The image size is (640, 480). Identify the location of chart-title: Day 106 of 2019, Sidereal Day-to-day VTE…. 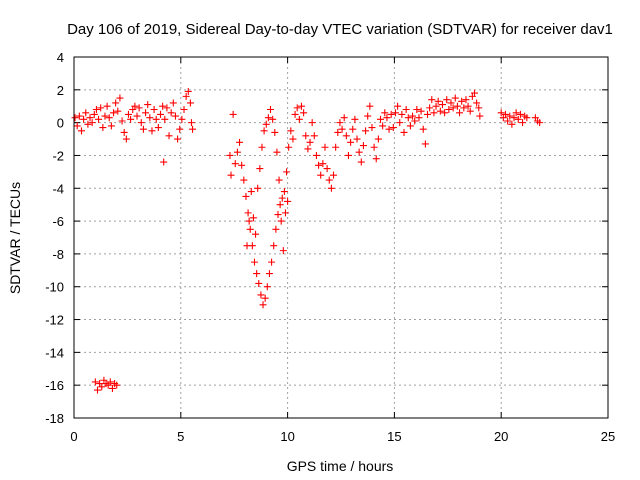
(340, 29).